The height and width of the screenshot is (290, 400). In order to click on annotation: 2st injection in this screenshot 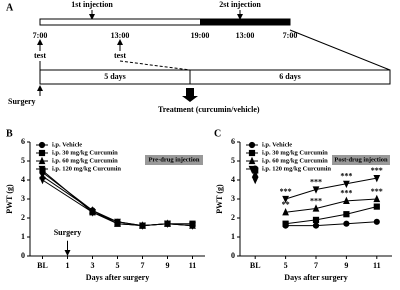, I will do `click(240, 4)`.